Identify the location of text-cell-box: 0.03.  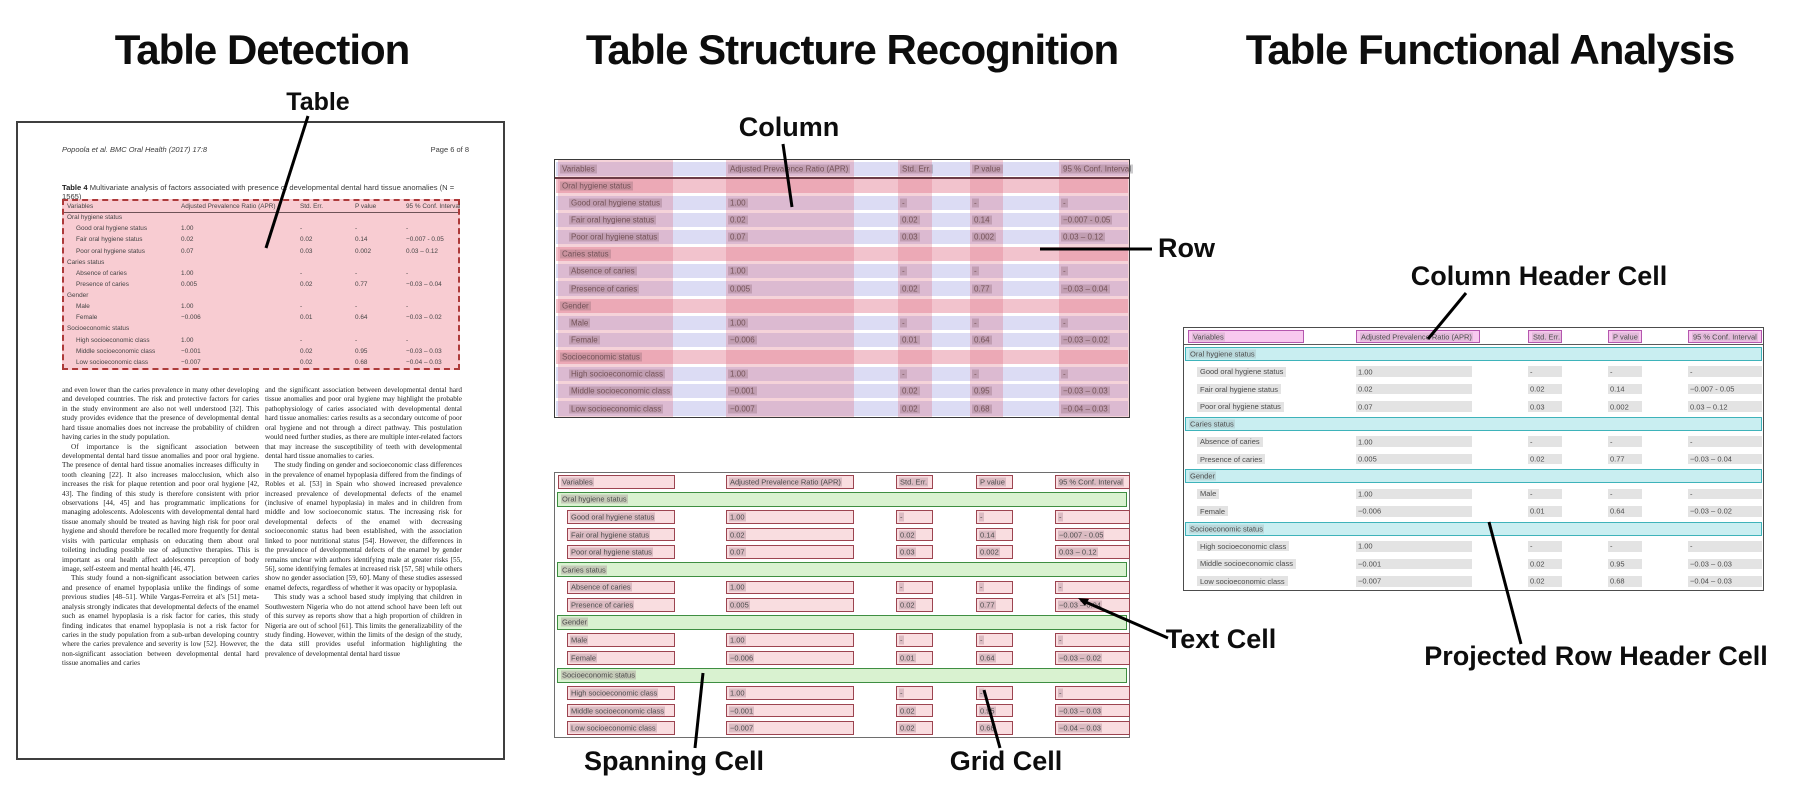
(1545, 406).